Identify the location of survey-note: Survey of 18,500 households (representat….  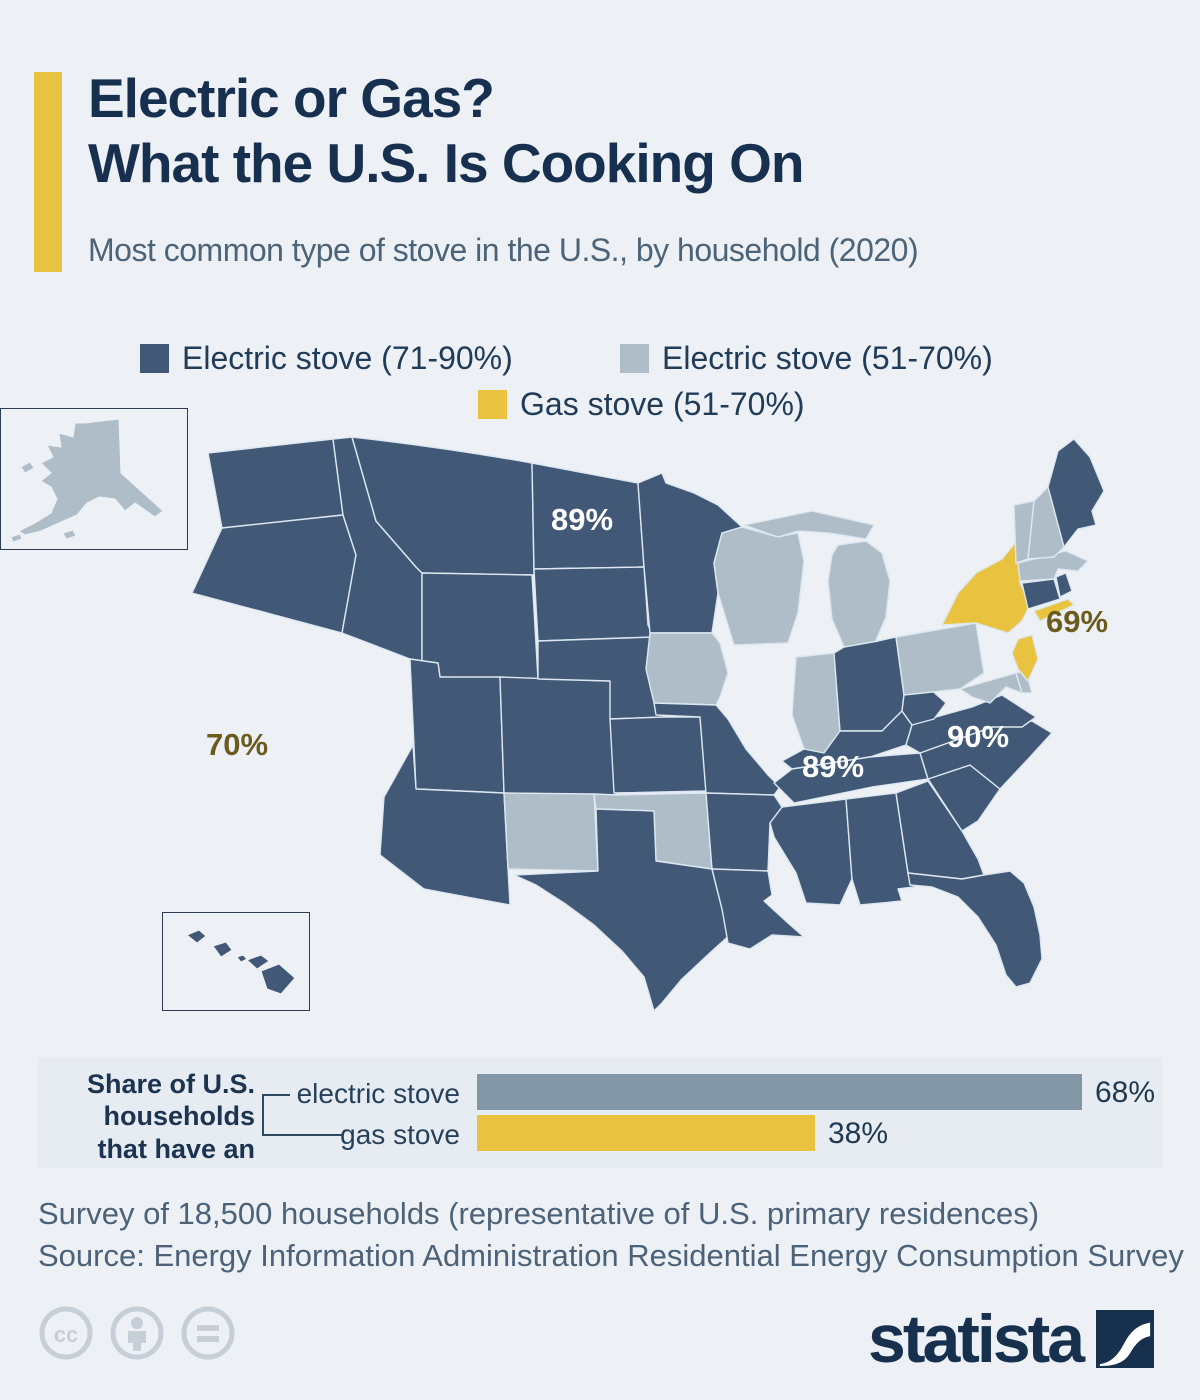
(539, 1213).